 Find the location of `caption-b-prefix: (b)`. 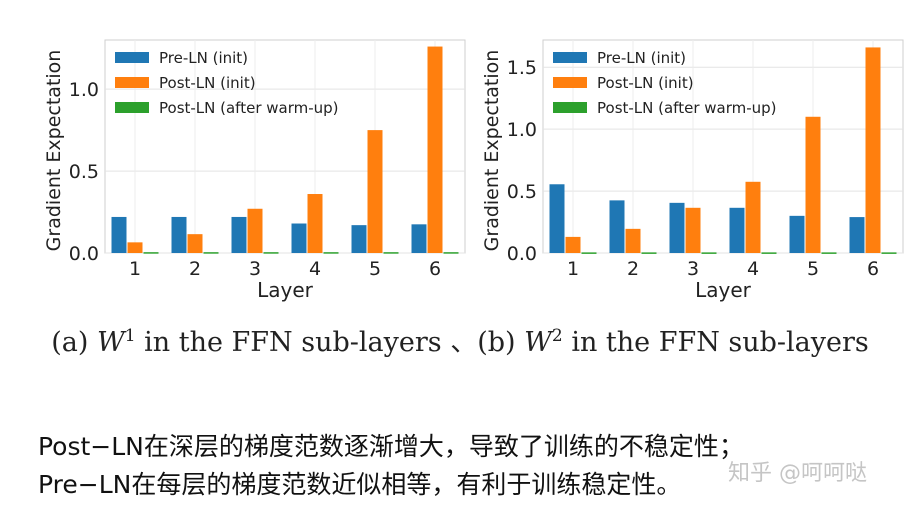

caption-b-prefix: (b) is located at coordinates (501, 342).